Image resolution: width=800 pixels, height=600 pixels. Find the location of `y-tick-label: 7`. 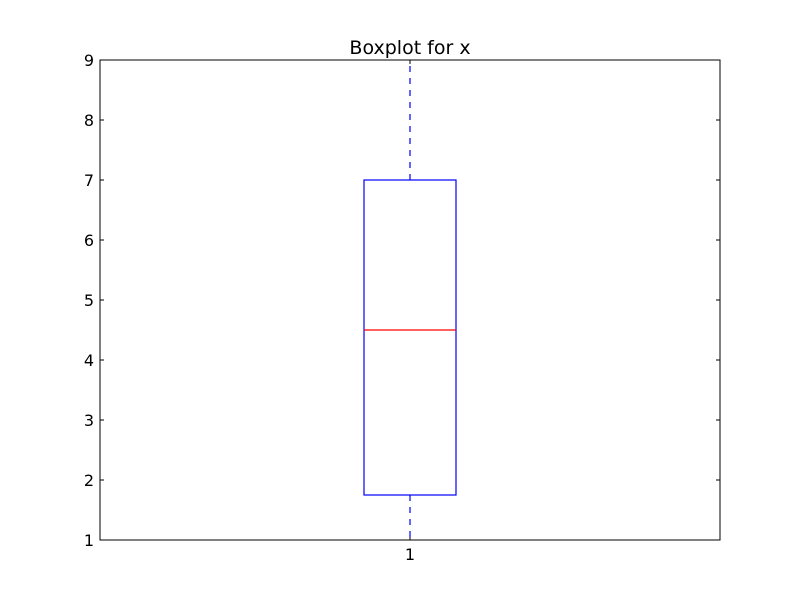

y-tick-label: 7 is located at coordinates (89, 180).